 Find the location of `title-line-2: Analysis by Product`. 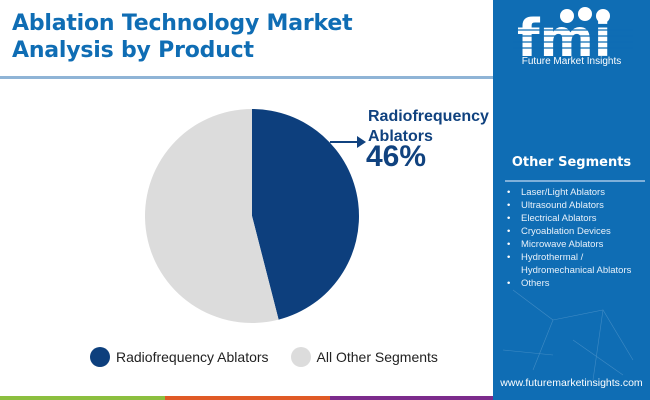

title-line-2: Analysis by Product is located at coordinates (133, 50).